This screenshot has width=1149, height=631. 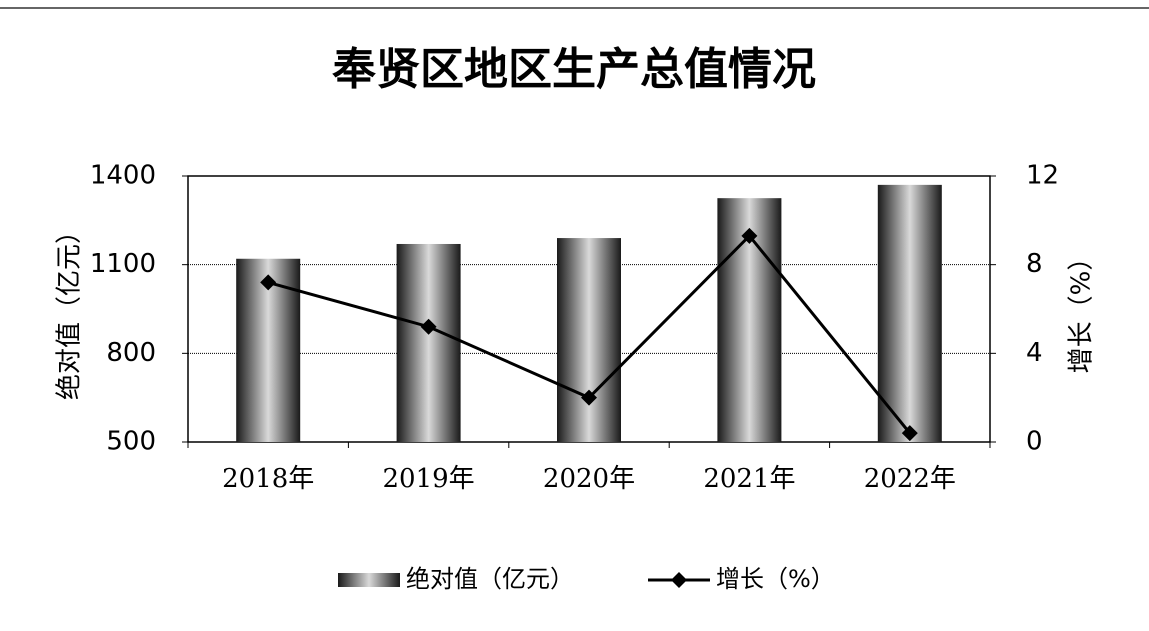 What do you see at coordinates (679, 580) in the screenshot?
I see `legend-marker` at bounding box center [679, 580].